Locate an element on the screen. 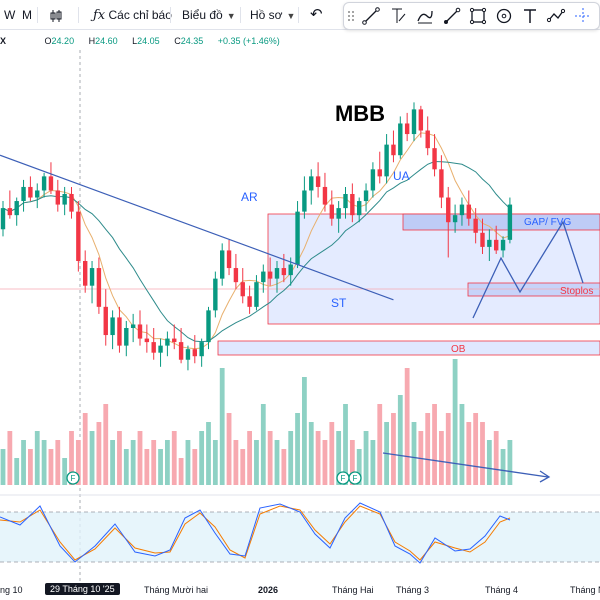 The height and width of the screenshot is (600, 600). stochastic-d-line is located at coordinates (255, 533).